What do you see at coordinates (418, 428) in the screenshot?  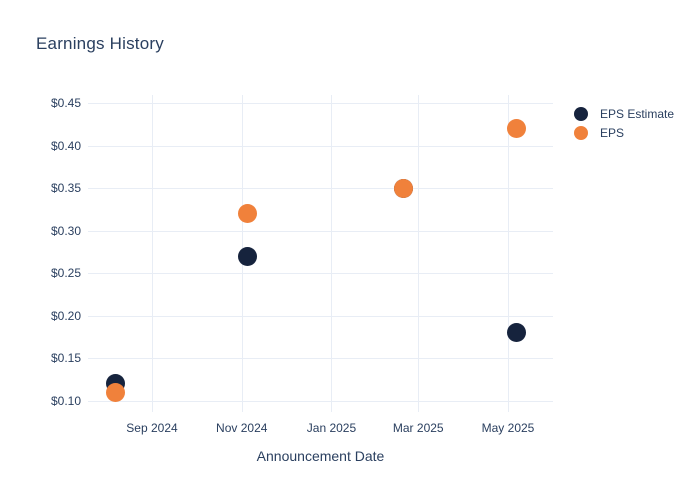 I see `x-tick-label: Mar 2025` at bounding box center [418, 428].